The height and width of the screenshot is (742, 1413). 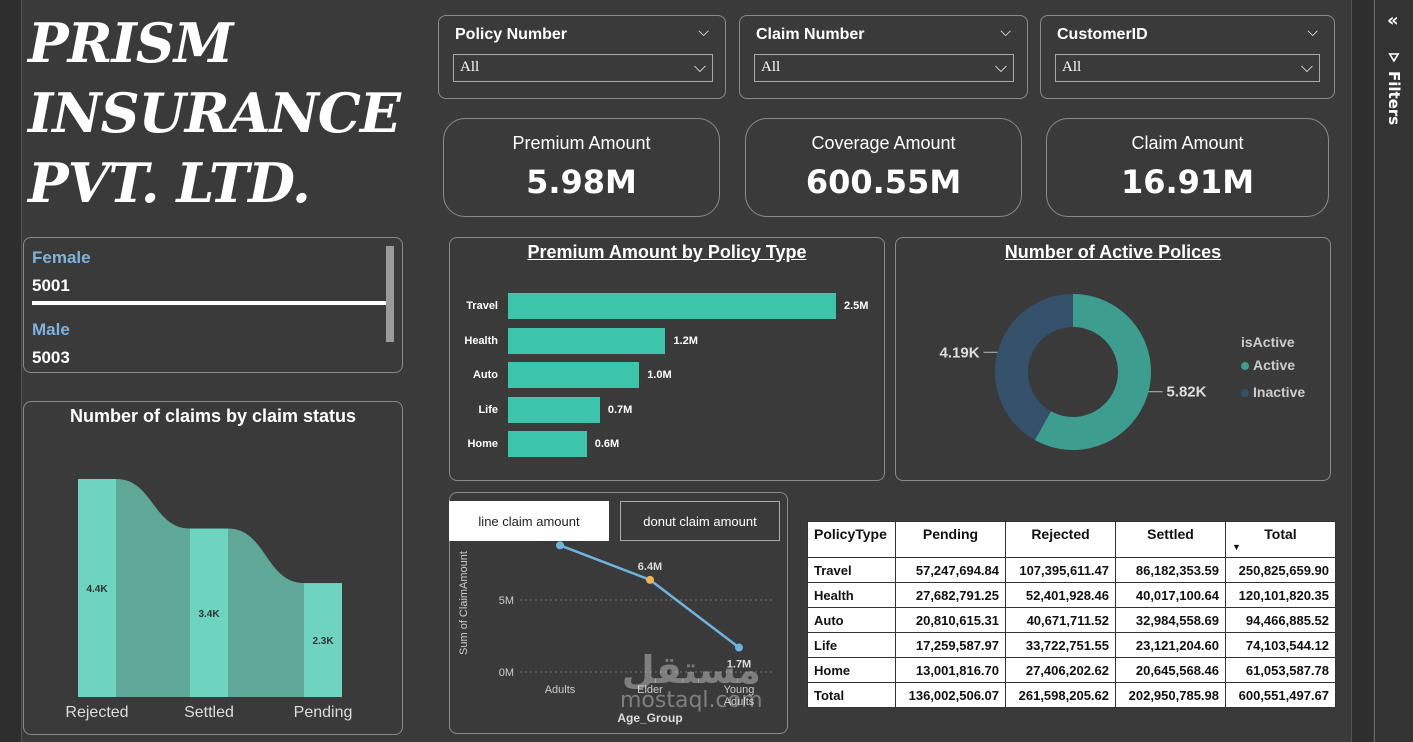 I want to click on ribbon, so click(x=153, y=588).